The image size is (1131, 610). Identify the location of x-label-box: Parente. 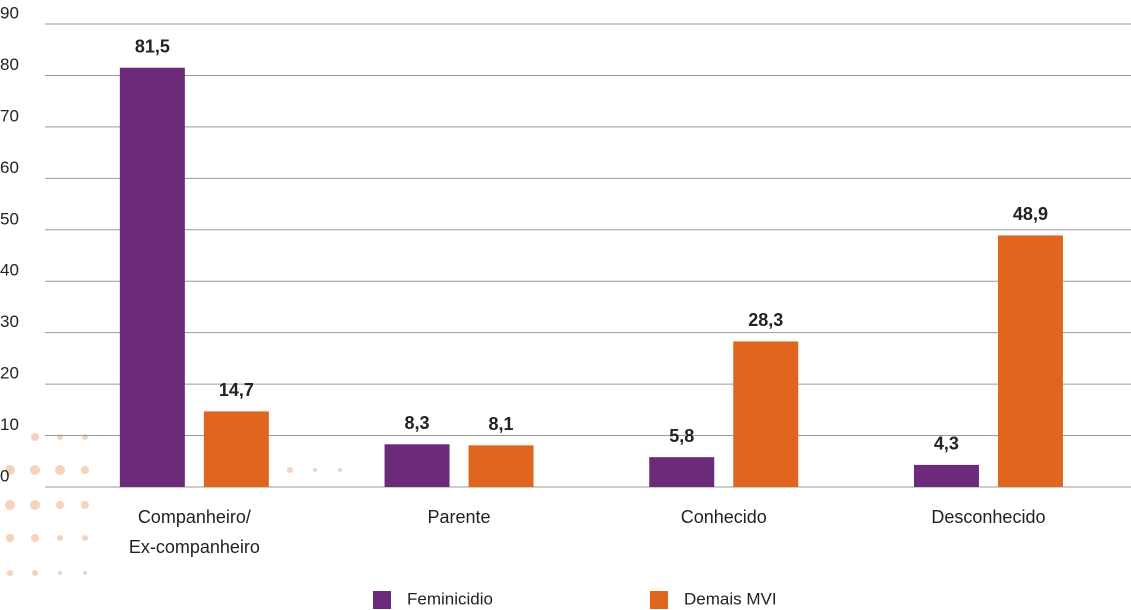
(459, 517).